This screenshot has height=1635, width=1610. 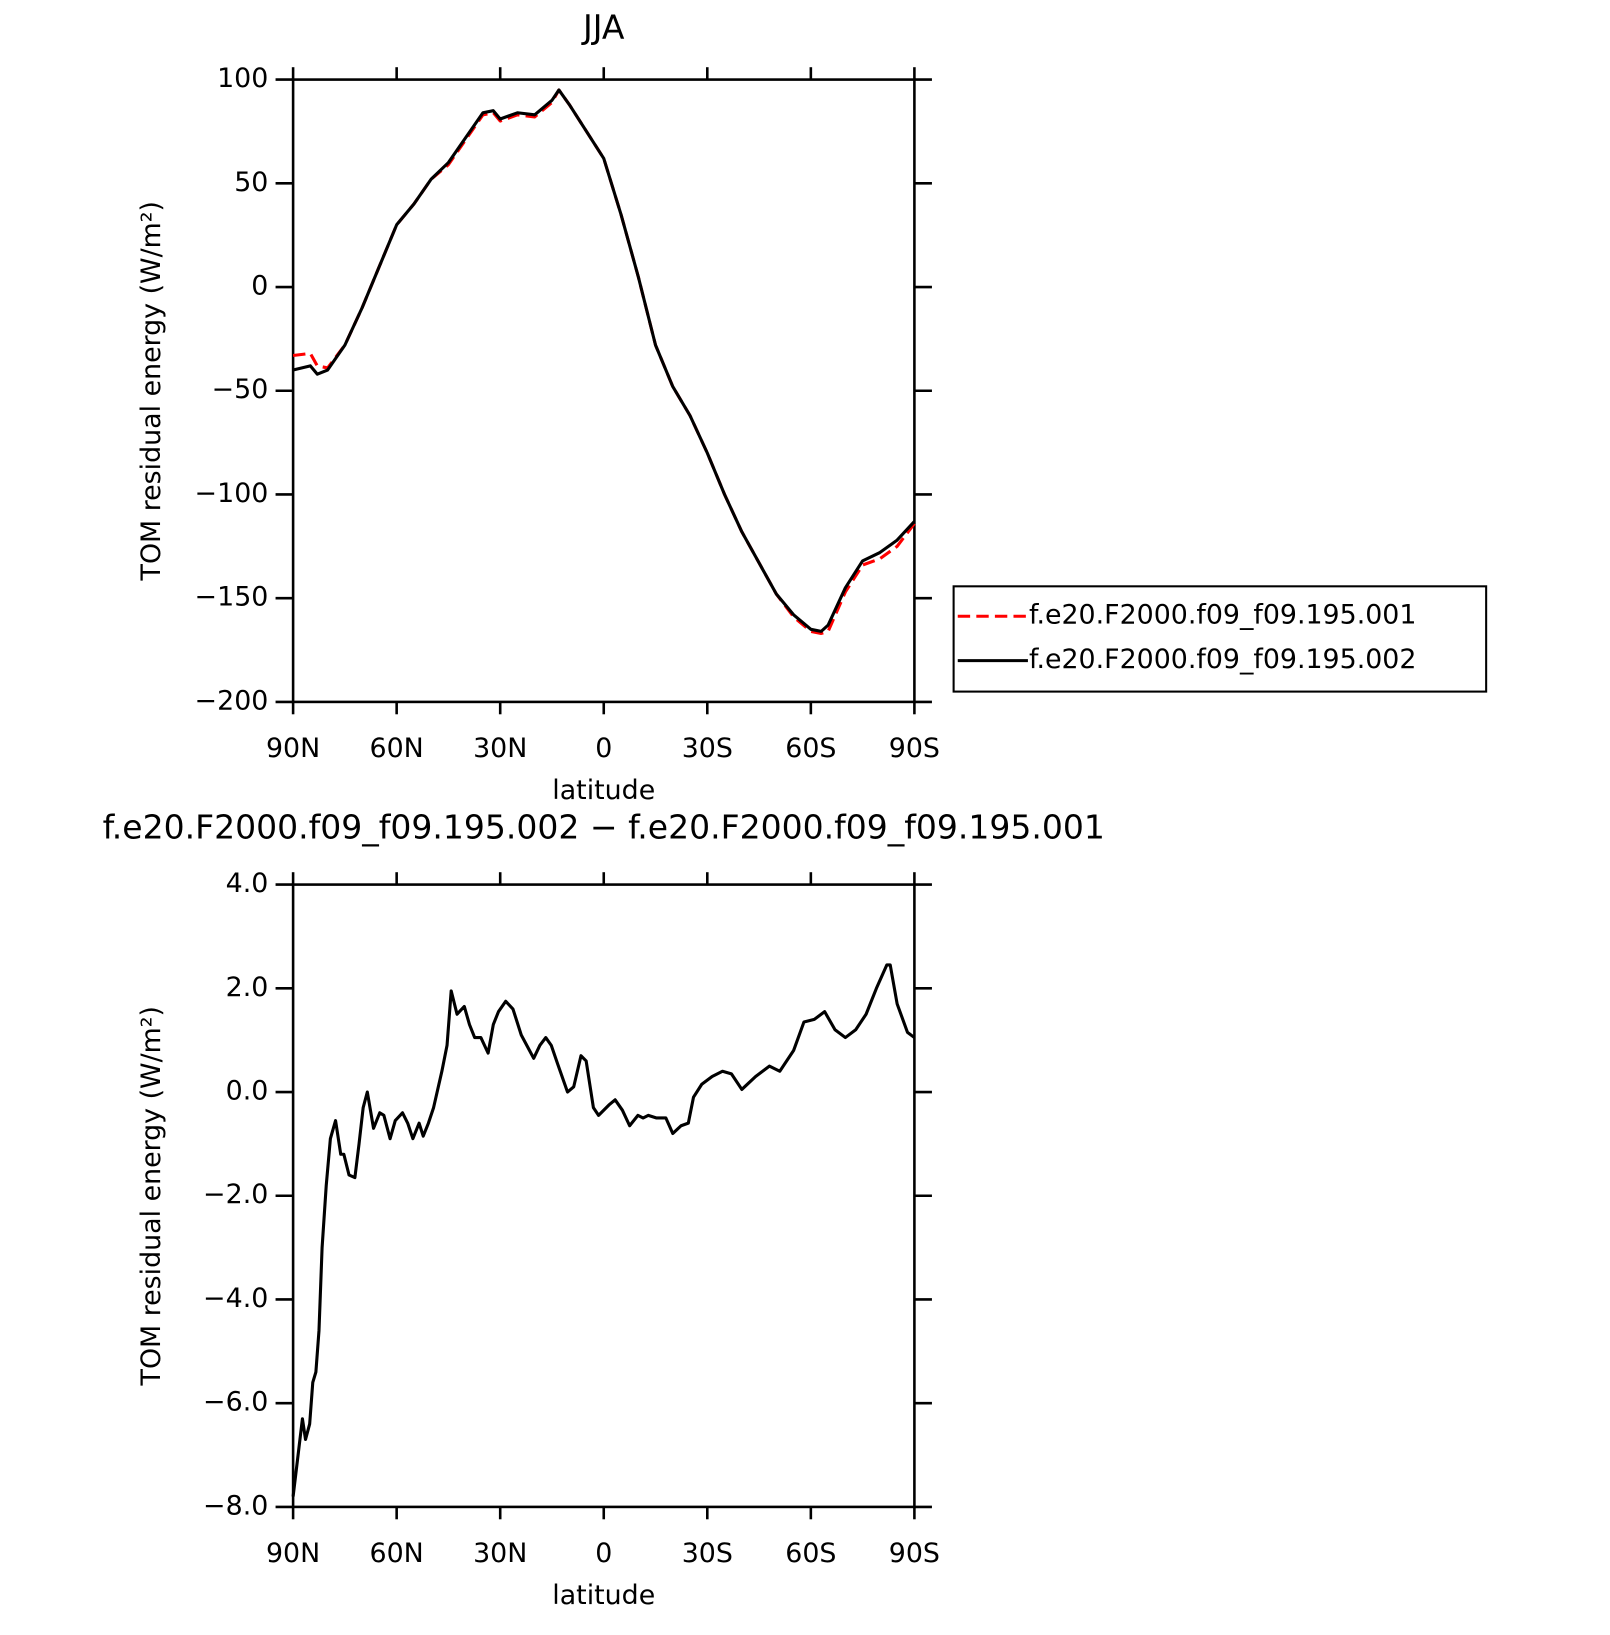 I want to click on y-tick-label: −50, so click(x=240, y=389).